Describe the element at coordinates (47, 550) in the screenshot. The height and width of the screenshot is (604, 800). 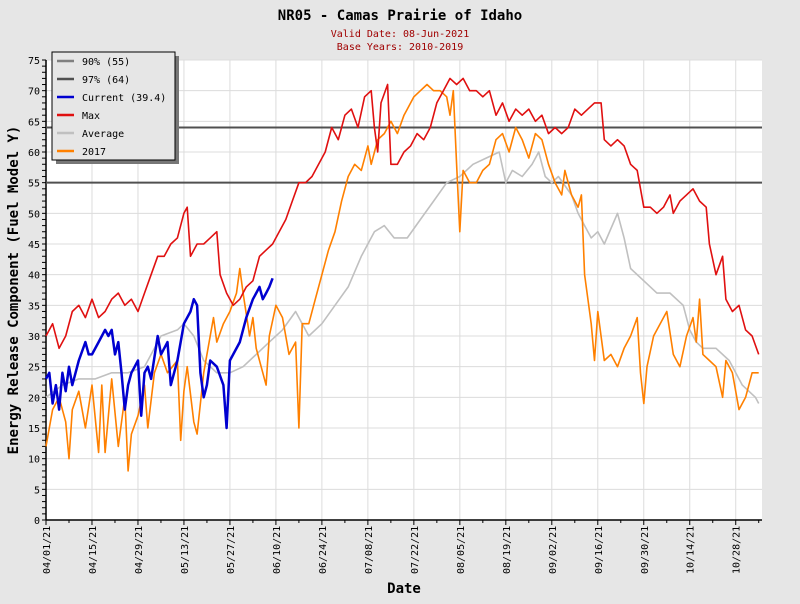
I see `x-tick-label: 04/01/21` at that location.